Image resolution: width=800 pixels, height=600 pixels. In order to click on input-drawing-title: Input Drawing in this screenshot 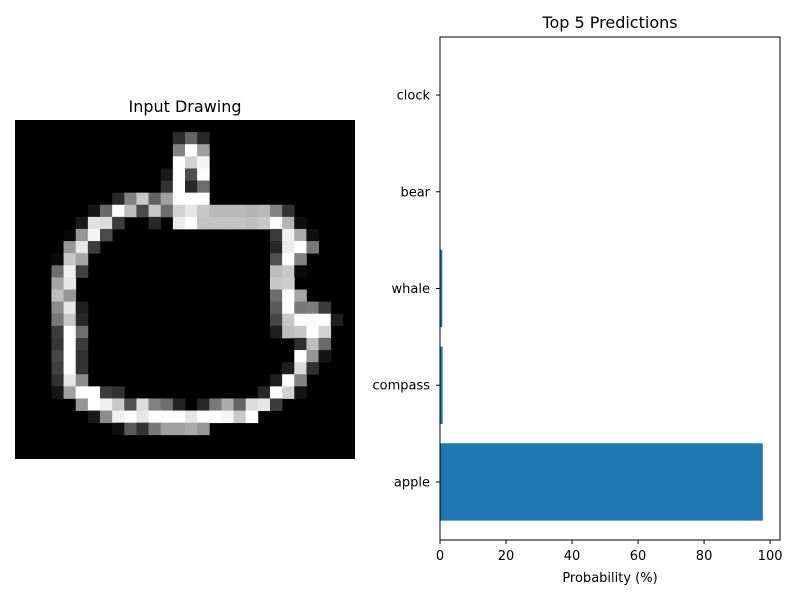, I will do `click(184, 106)`.